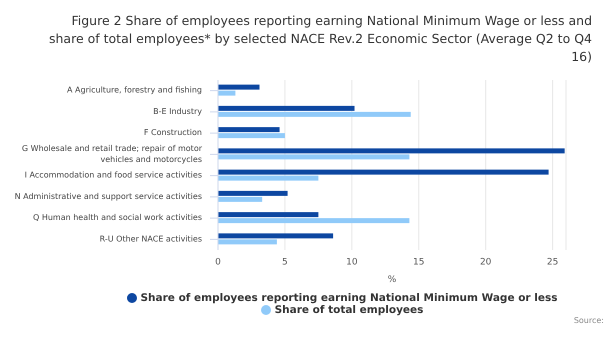  I want to click on x-tick-label: 0, so click(218, 262).